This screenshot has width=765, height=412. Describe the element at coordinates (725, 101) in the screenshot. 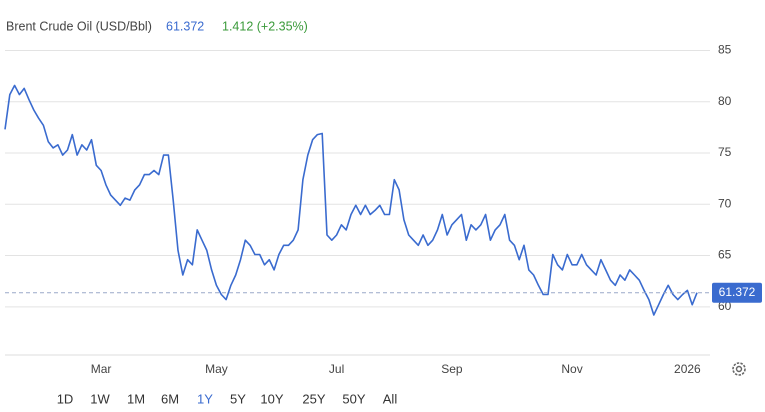

I see `y-tick-label: 80` at that location.